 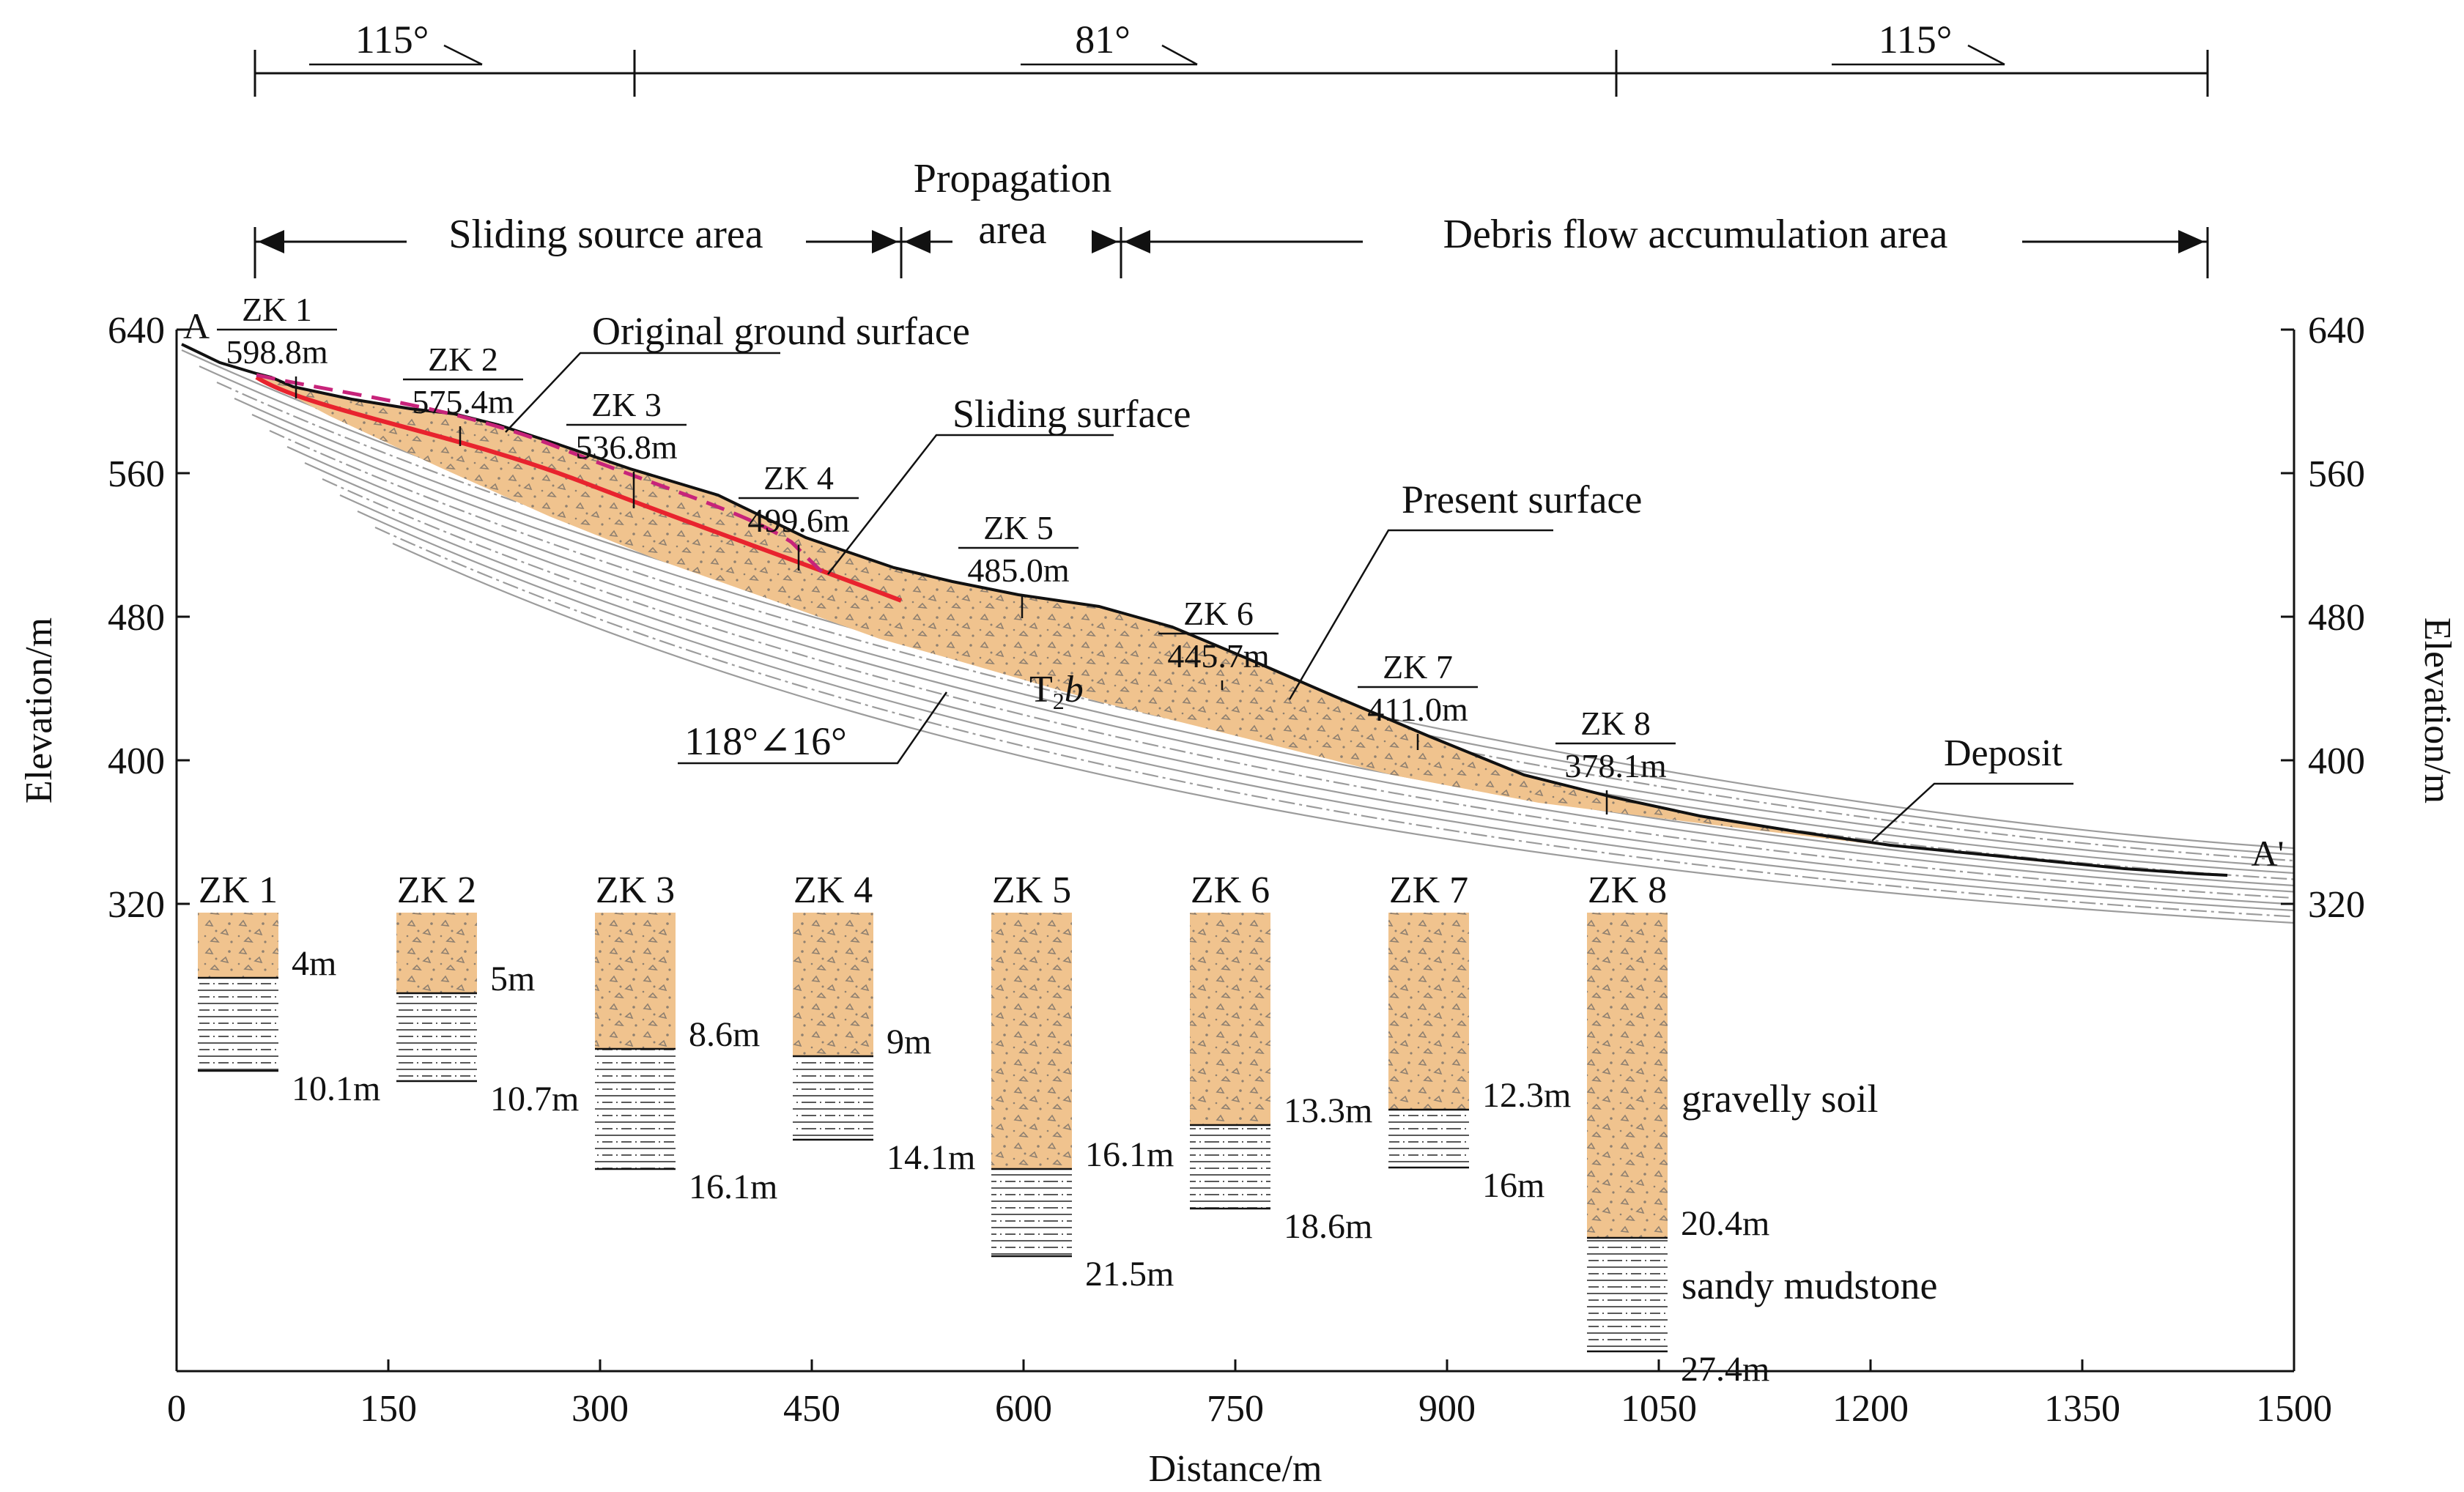 What do you see at coordinates (277, 352) in the screenshot?
I see `borehole-elevation-label: 598.8m` at bounding box center [277, 352].